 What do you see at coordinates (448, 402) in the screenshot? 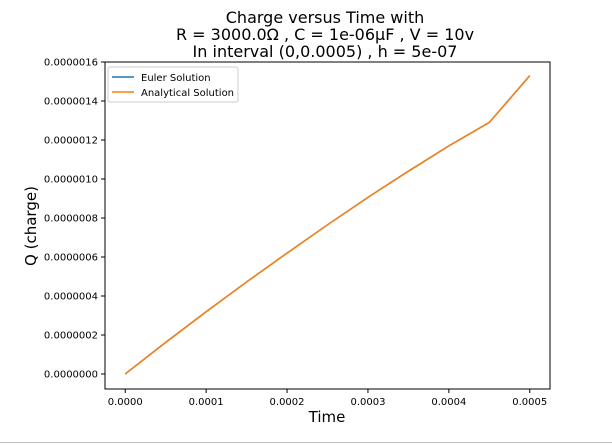
I see `x-tick-label: 0.0004` at bounding box center [448, 402].